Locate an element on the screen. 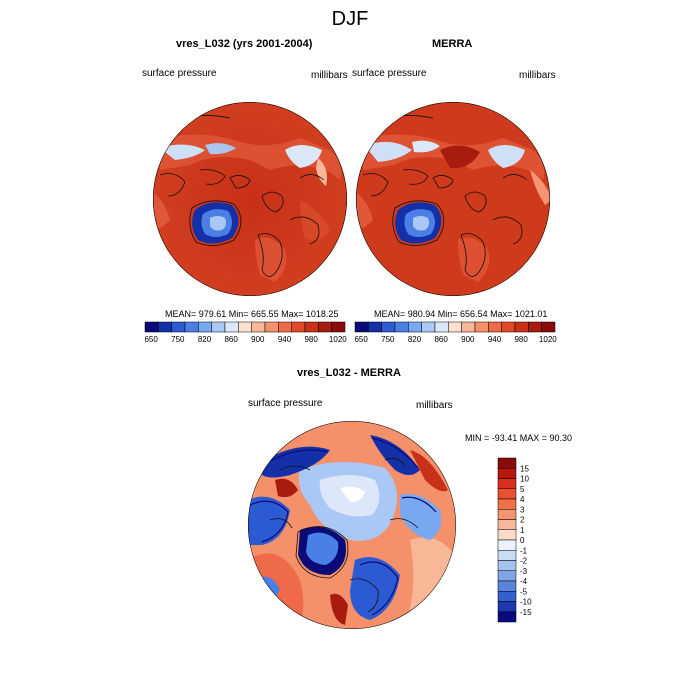  map-model is located at coordinates (250, 199).